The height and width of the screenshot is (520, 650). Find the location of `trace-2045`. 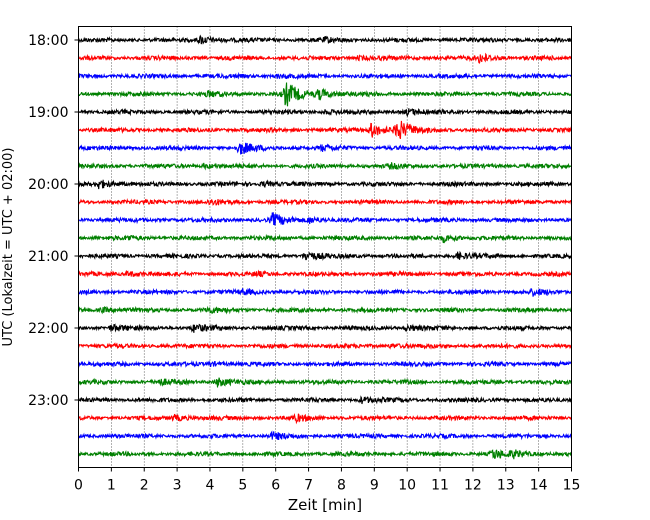

trace-2045 is located at coordinates (325, 238).